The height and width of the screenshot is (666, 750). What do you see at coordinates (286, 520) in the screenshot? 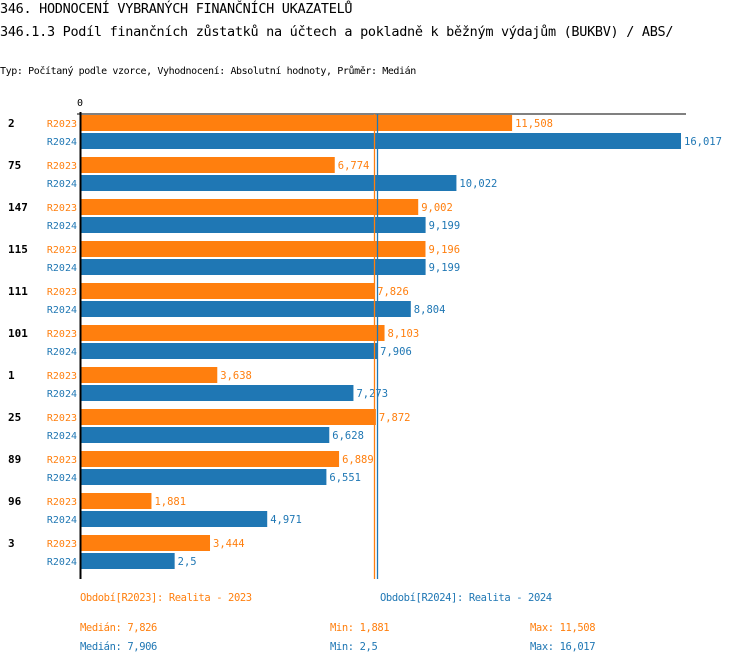
I see `data-label: 4,971` at bounding box center [286, 520].